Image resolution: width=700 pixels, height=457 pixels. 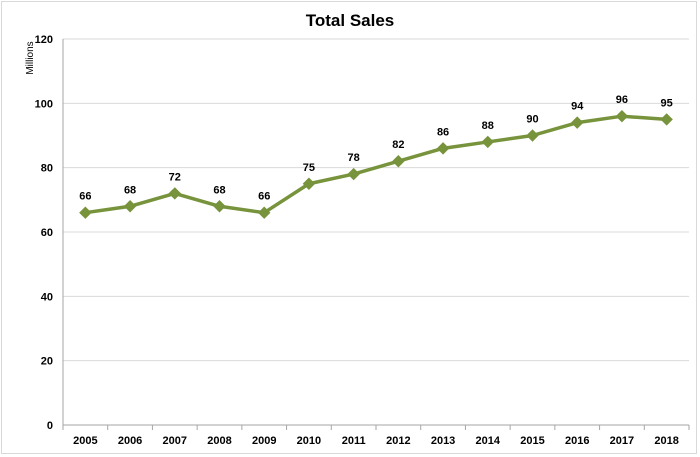 I want to click on data-label-2015: 90, so click(x=532, y=120).